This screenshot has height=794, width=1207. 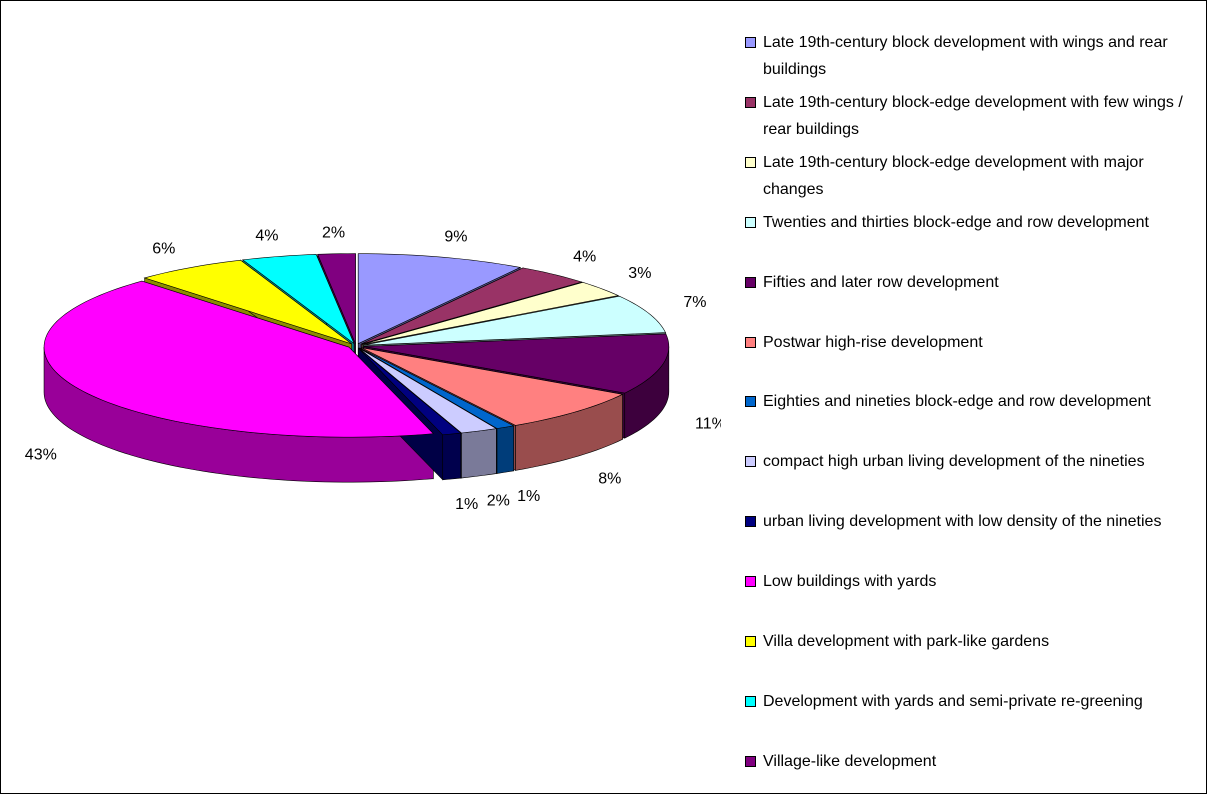 What do you see at coordinates (455, 237) in the screenshot?
I see `data-label: 9%` at bounding box center [455, 237].